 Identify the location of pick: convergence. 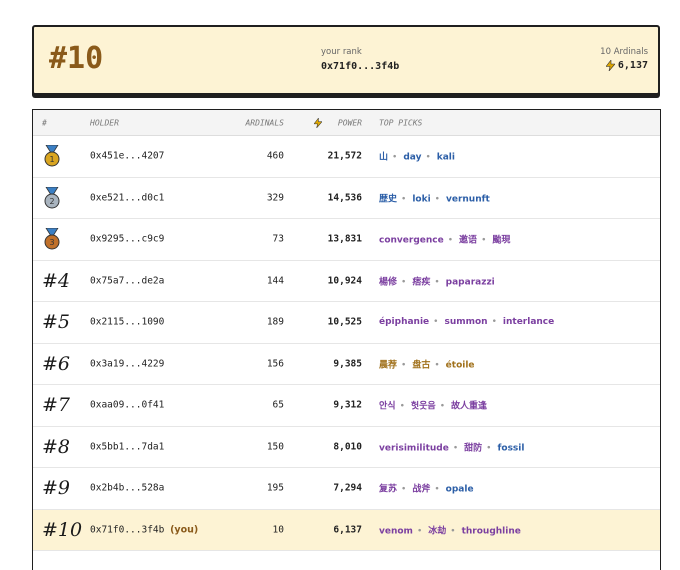
(419, 241).